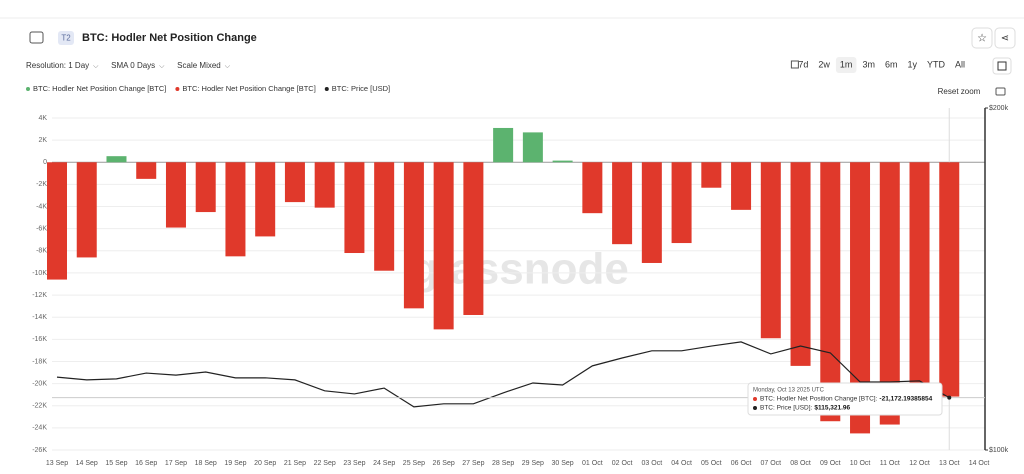 This screenshot has width=1024, height=474. Describe the element at coordinates (354, 463) in the screenshot. I see `x-tick-label: 23 Sep` at that location.